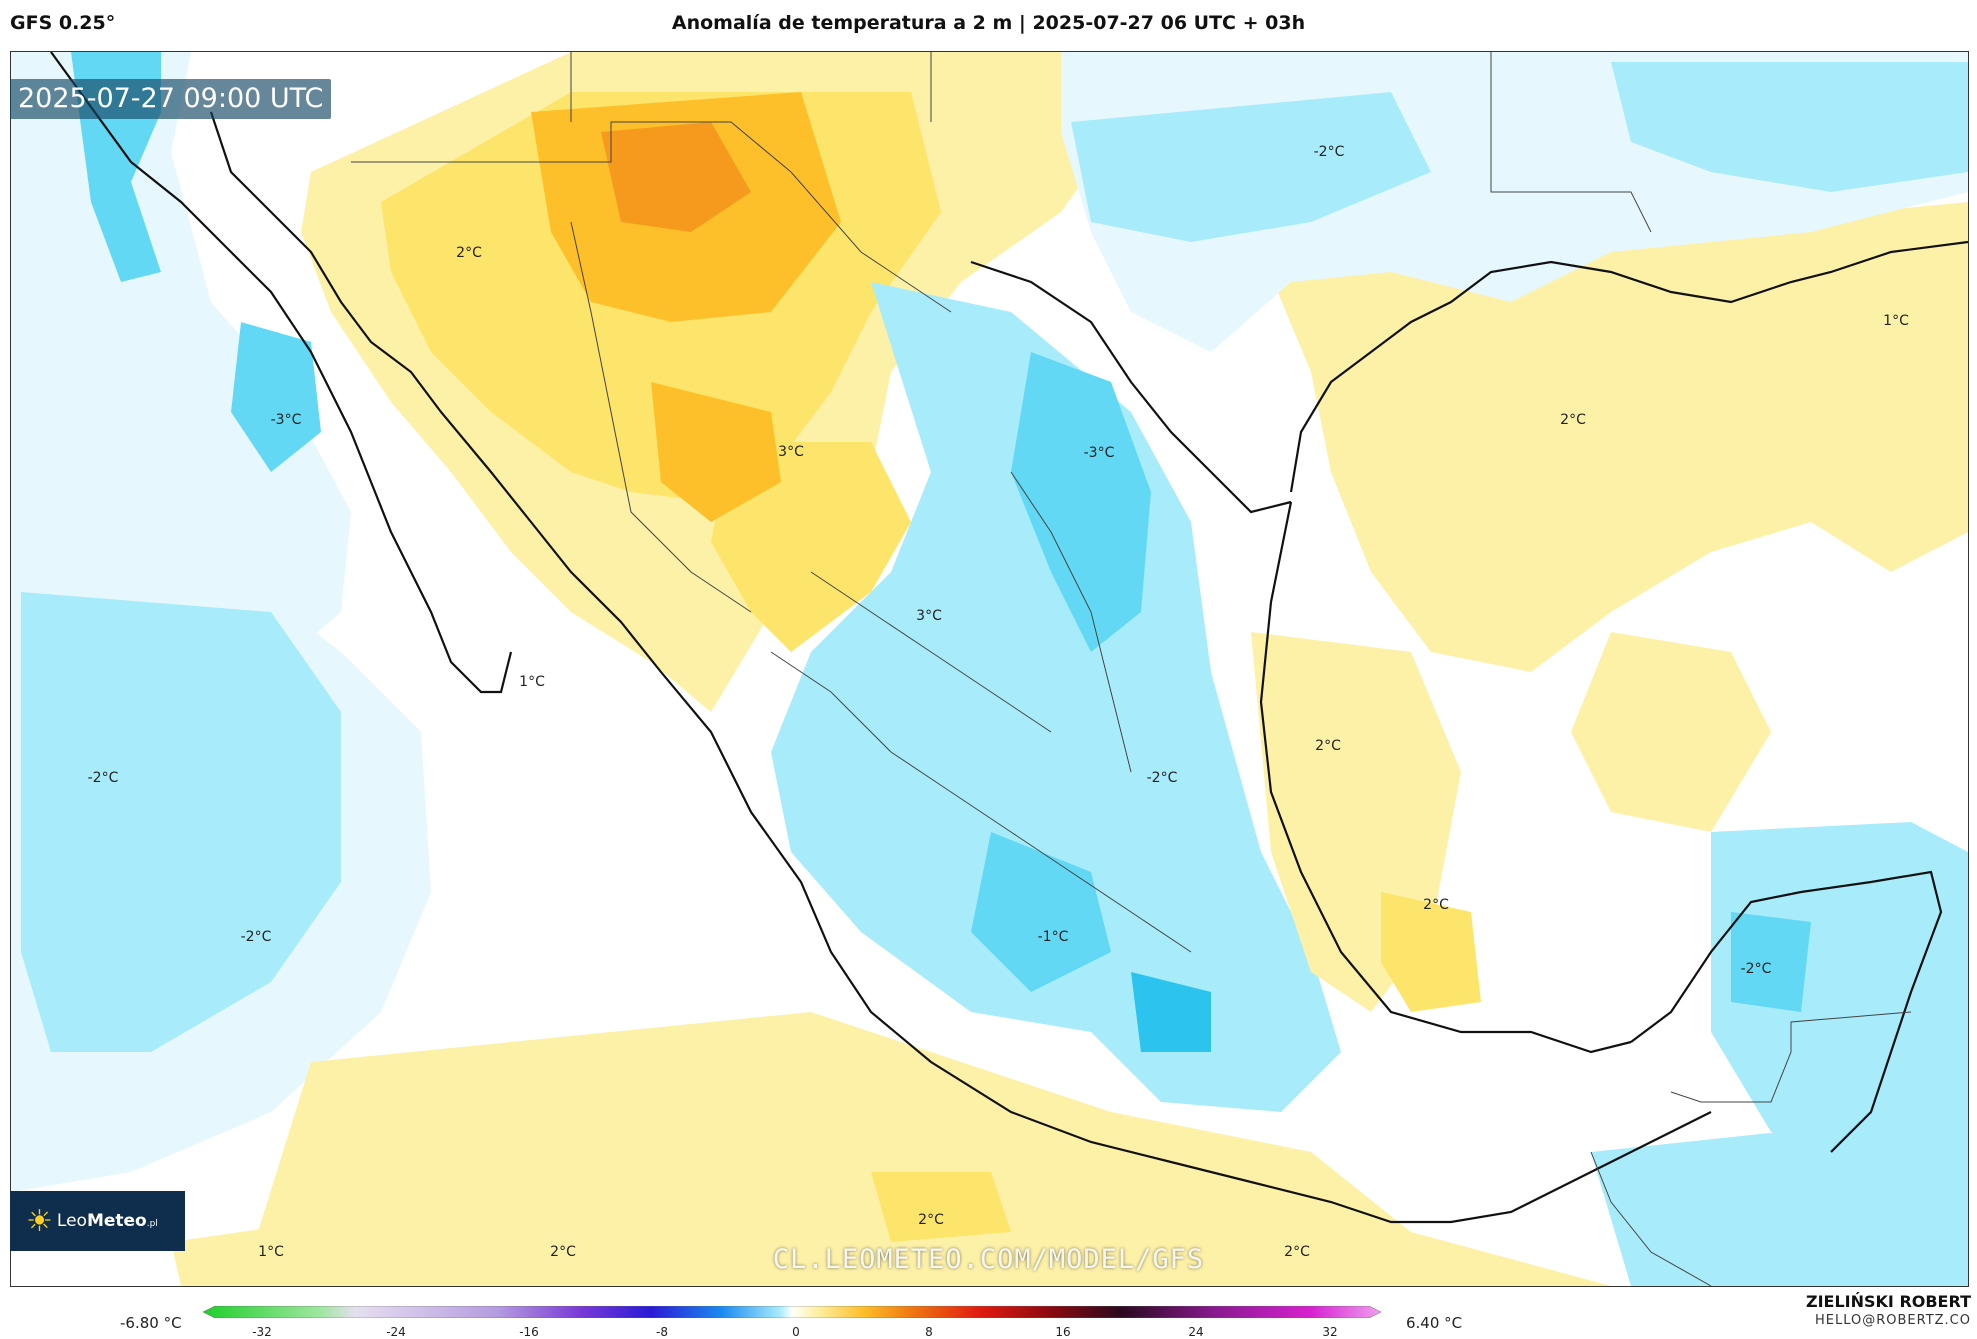 This screenshot has width=1977, height=1339. Describe the element at coordinates (1330, 1332) in the screenshot. I see `colorbar-tick: 32` at that location.